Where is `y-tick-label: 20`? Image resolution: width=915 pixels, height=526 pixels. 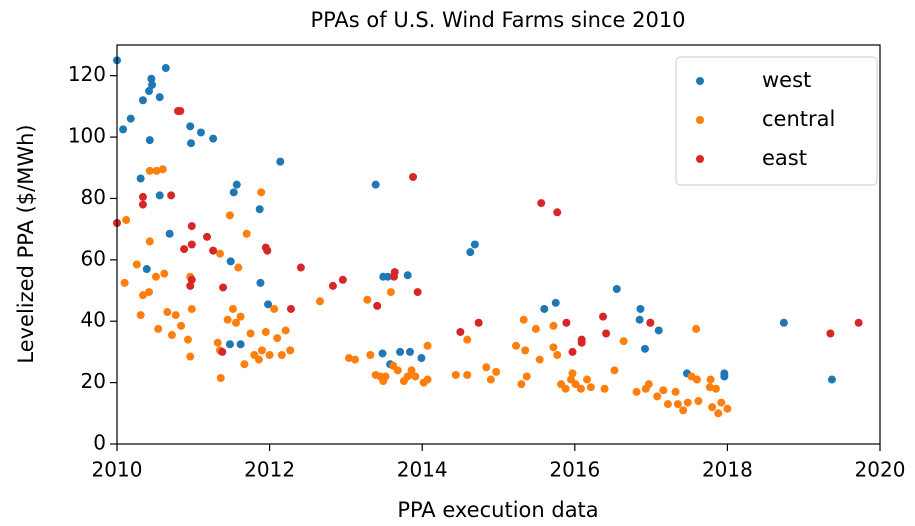
y-tick-label: 20 is located at coordinates (93, 381).